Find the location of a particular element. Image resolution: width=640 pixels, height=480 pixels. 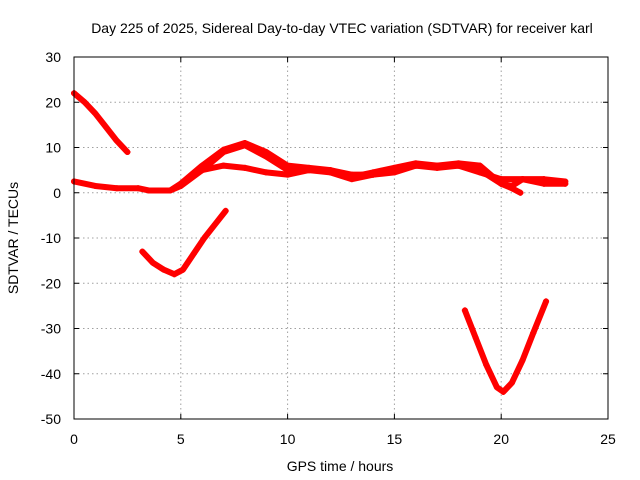

y-tick-label: 10 is located at coordinates (53, 148).